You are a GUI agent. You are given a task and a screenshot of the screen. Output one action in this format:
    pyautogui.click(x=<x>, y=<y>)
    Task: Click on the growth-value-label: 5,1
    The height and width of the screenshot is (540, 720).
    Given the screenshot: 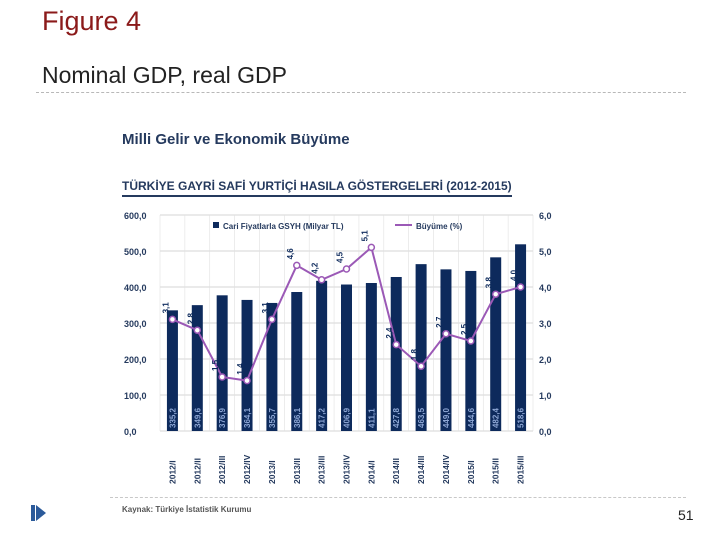 What is the action you would take?
    pyautogui.click(x=364, y=236)
    